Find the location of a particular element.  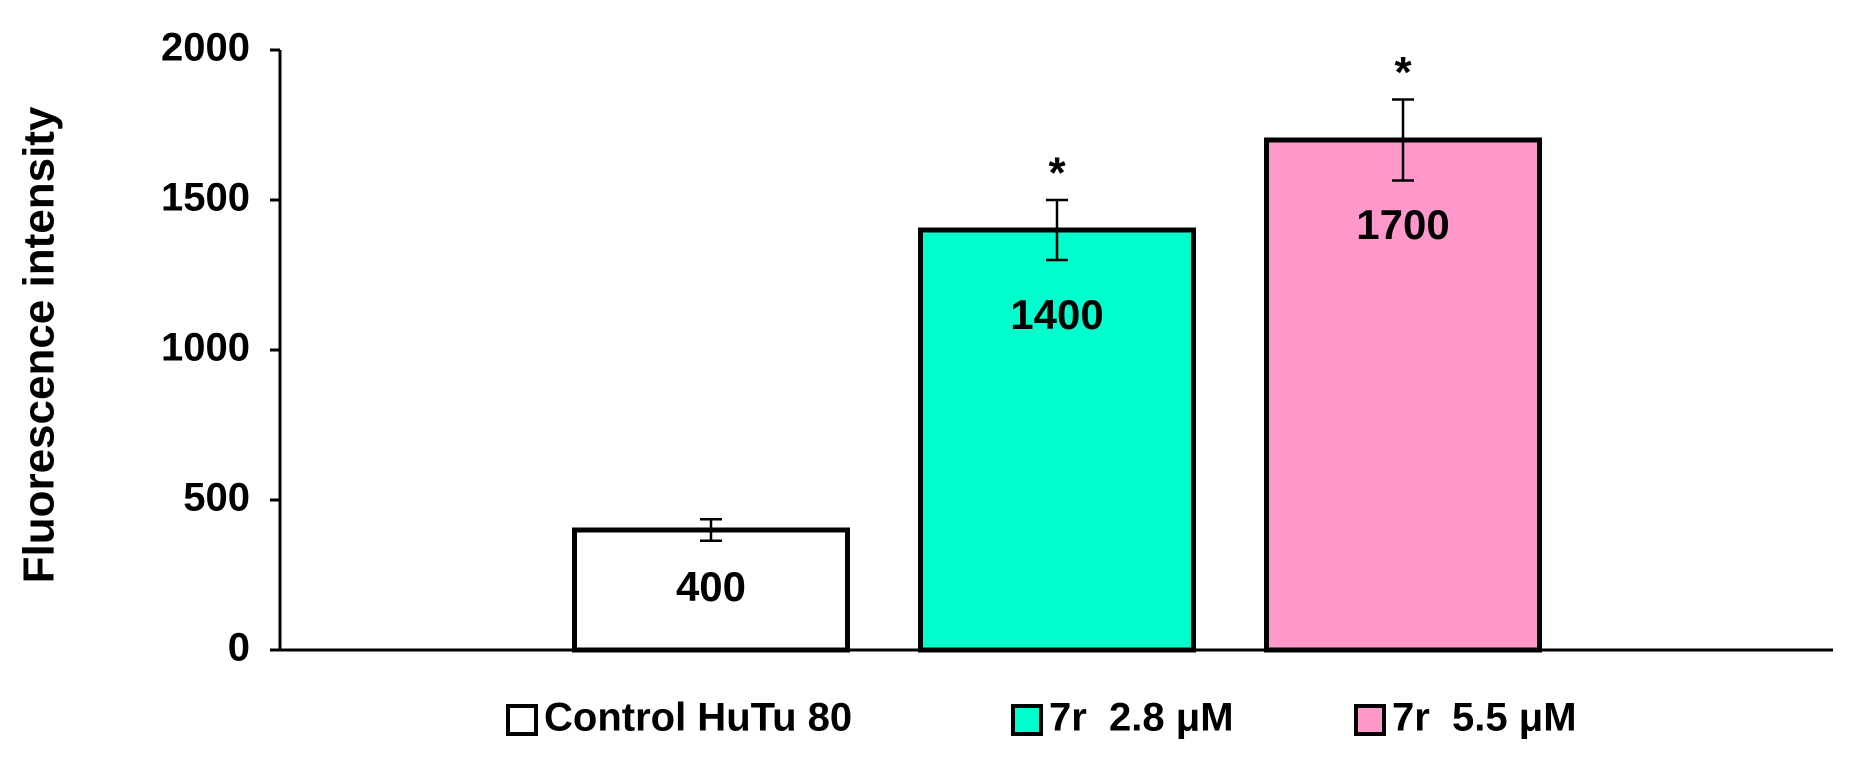

y-tick-label: 0 is located at coordinates (239, 648).